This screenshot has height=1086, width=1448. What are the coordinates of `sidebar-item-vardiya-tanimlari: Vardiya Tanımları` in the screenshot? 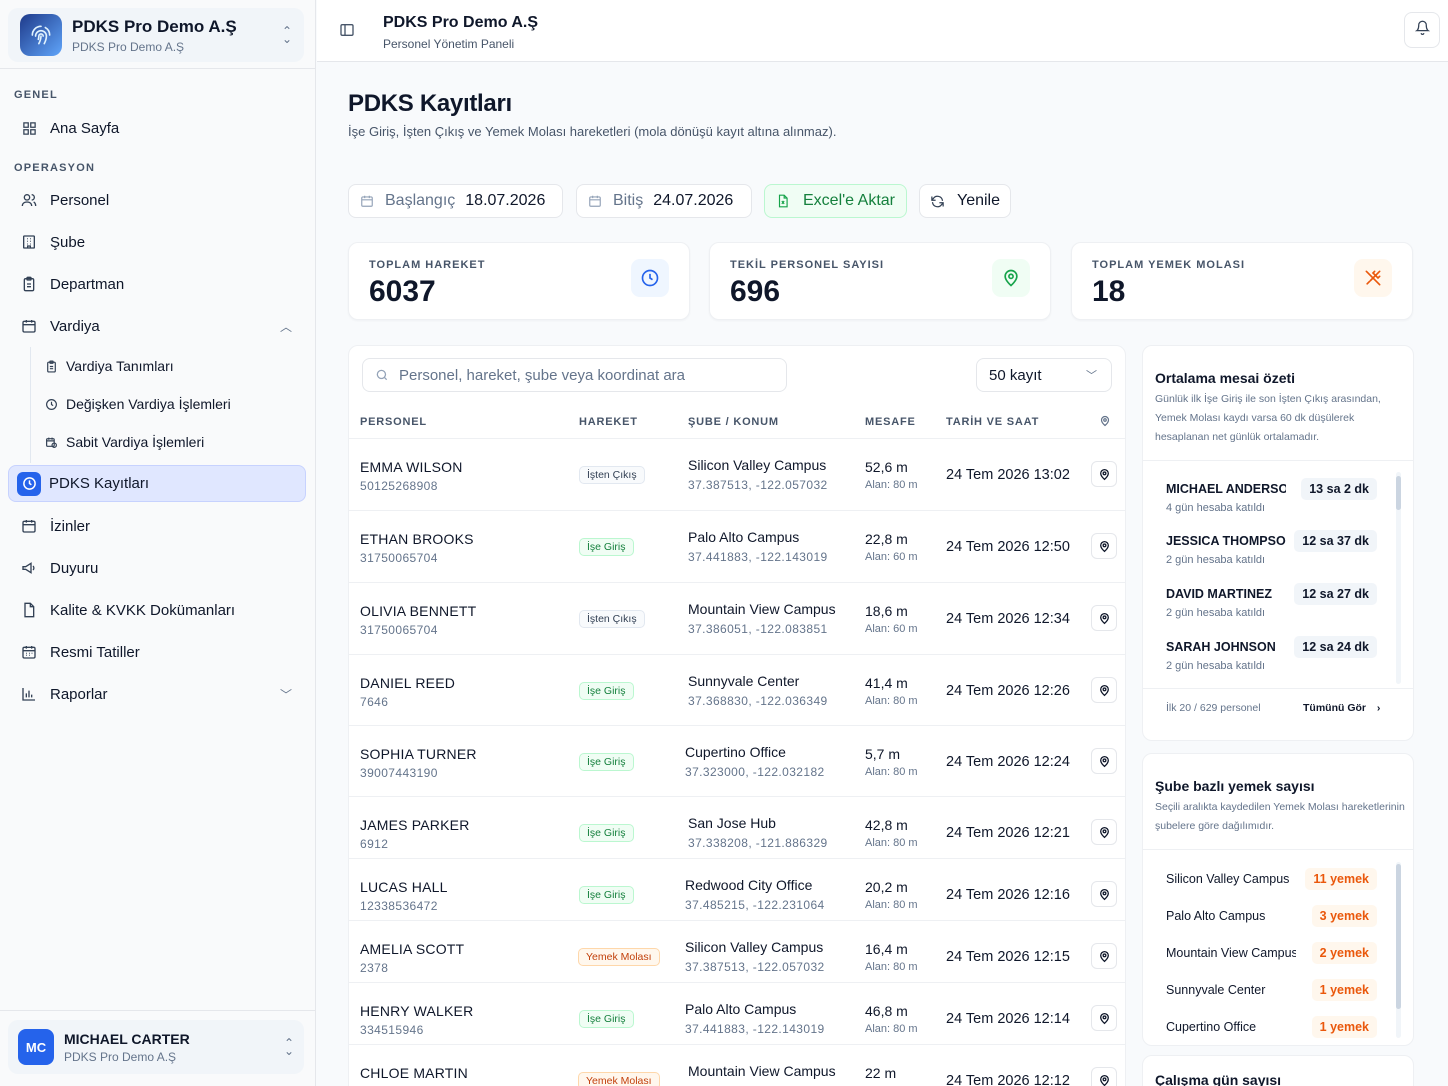 It's located at (171, 366).